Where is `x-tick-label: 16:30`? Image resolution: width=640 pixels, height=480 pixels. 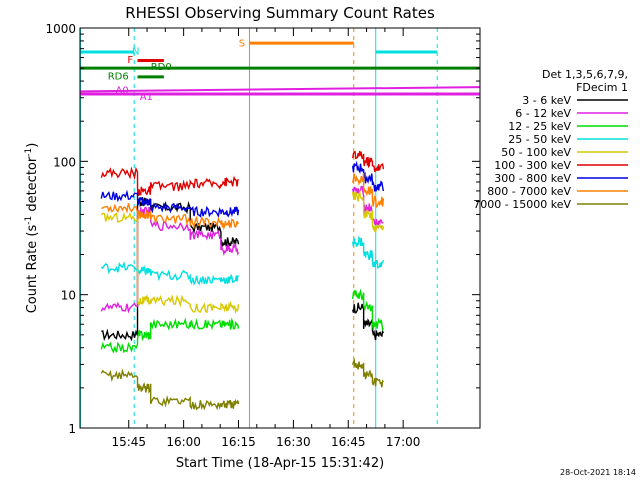
x-tick-label: 16:30 is located at coordinates (293, 442).